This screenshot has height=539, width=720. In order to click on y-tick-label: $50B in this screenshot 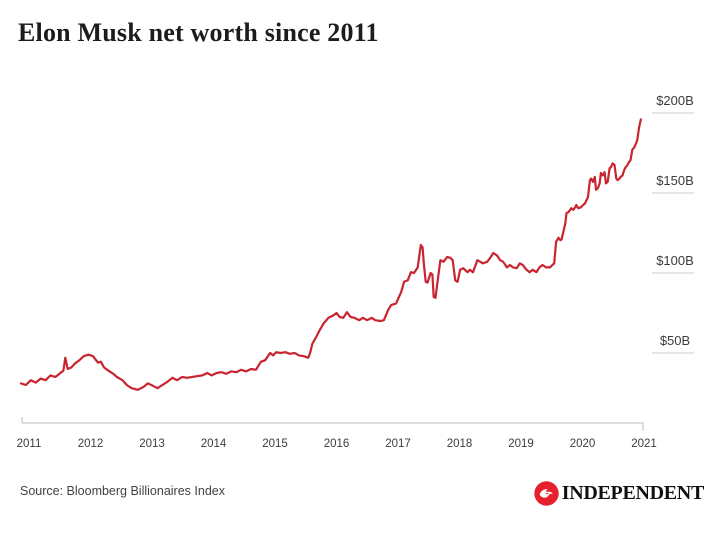, I will do `click(675, 340)`.